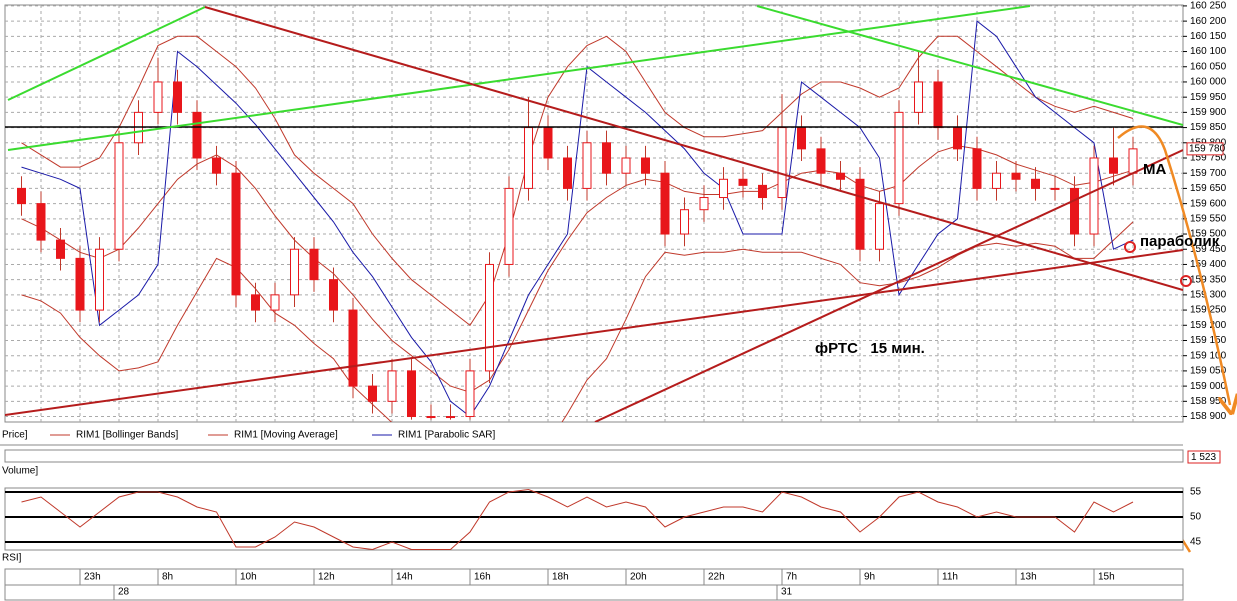  What do you see at coordinates (326, 577) in the screenshot?
I see `x-tick-label: 12h` at bounding box center [326, 577].